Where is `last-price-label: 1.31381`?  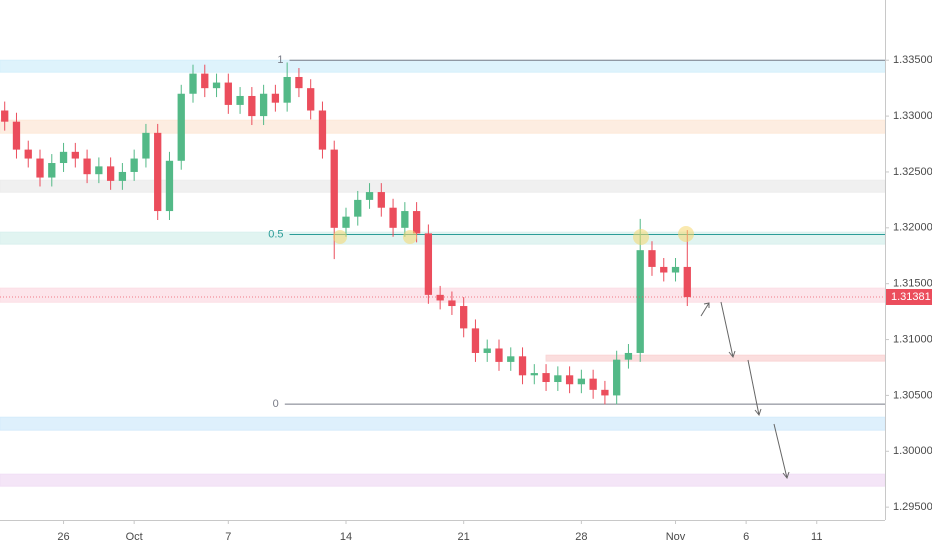
last-price-label: 1.31381 is located at coordinates (911, 297).